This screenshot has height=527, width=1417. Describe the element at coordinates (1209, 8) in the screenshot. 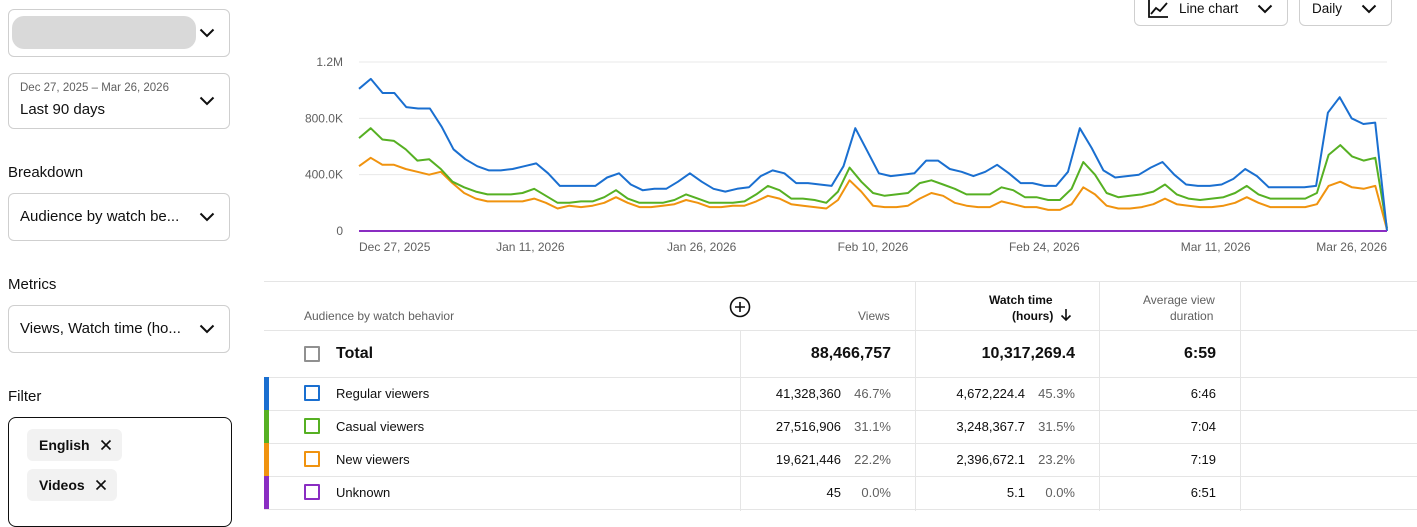

I see `chart-type-label: Line chart` at that location.